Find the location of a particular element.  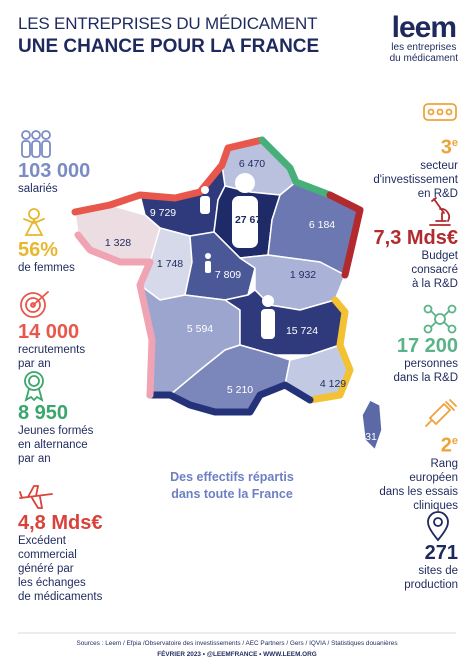

stat-label: cliniques is located at coordinates (435, 505).